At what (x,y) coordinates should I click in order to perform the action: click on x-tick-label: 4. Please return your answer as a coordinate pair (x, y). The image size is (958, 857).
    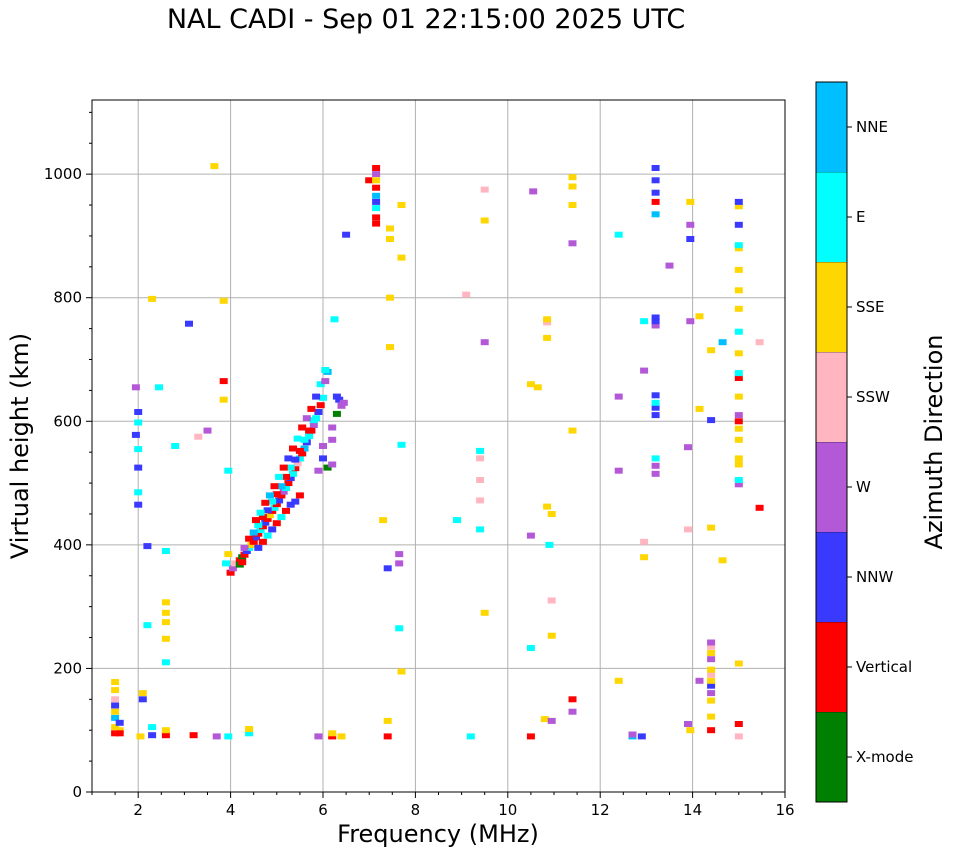
    Looking at the image, I should click on (231, 810).